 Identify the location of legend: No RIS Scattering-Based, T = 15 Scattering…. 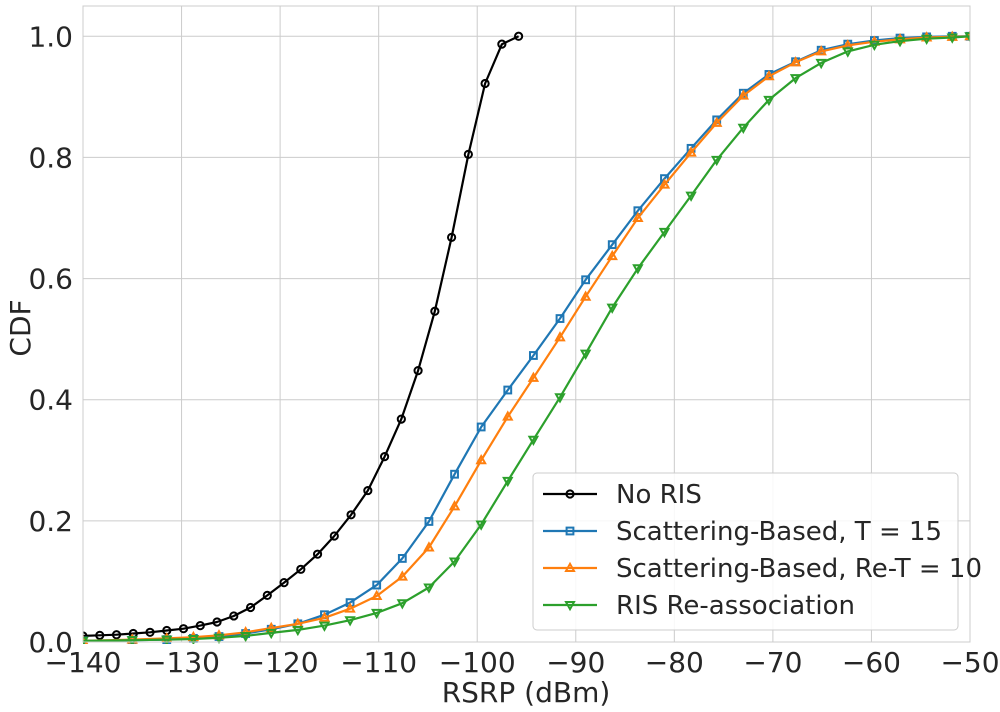
(757, 551).